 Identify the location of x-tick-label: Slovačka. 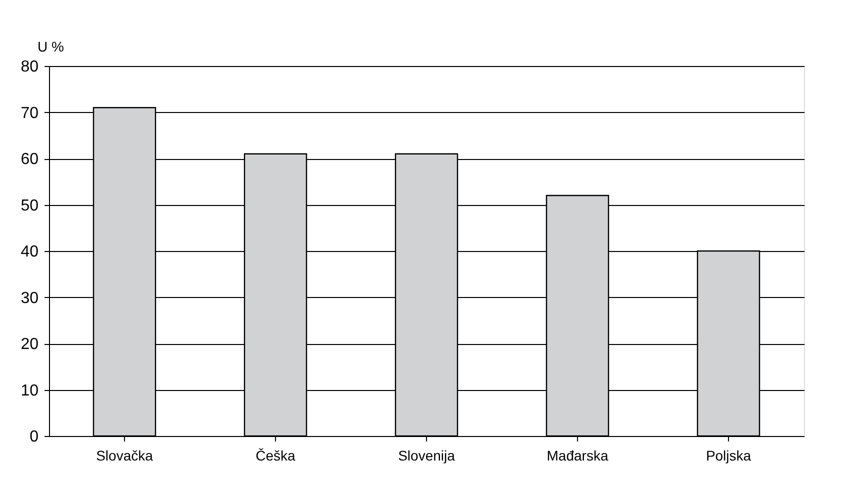
(125, 456).